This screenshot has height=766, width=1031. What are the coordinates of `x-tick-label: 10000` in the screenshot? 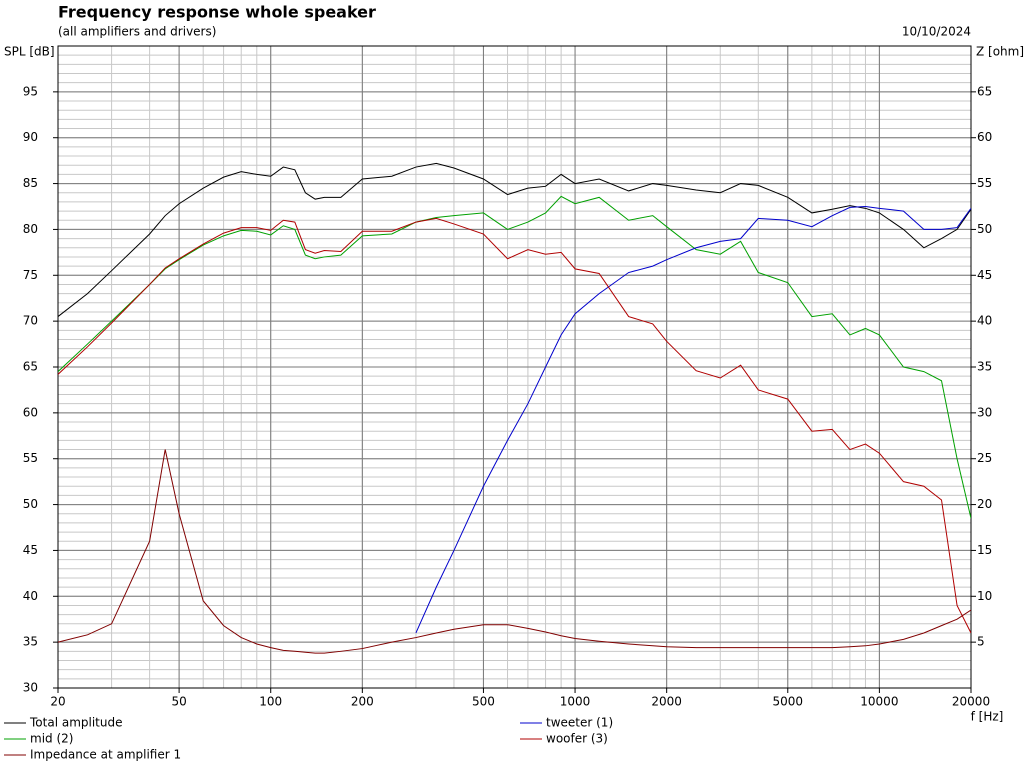 It's located at (879, 702).